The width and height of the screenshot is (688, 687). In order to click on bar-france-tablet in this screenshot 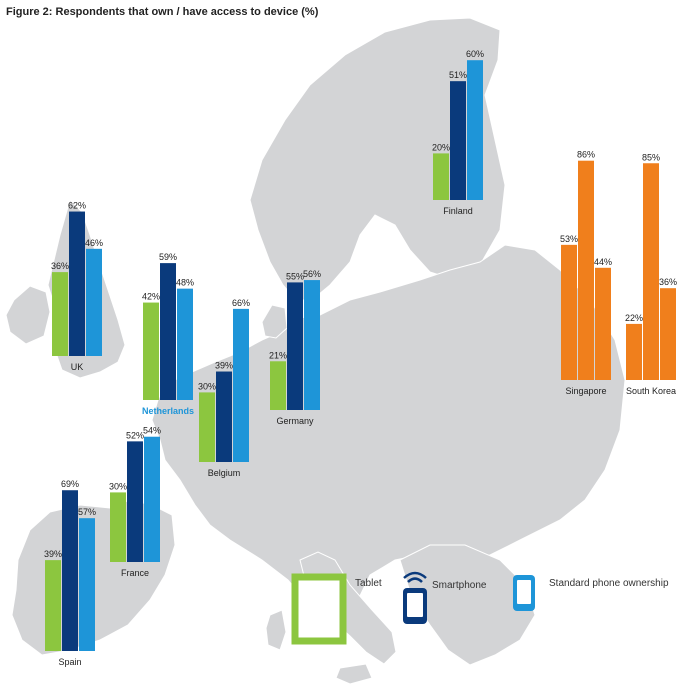, I will do `click(118, 527)`.